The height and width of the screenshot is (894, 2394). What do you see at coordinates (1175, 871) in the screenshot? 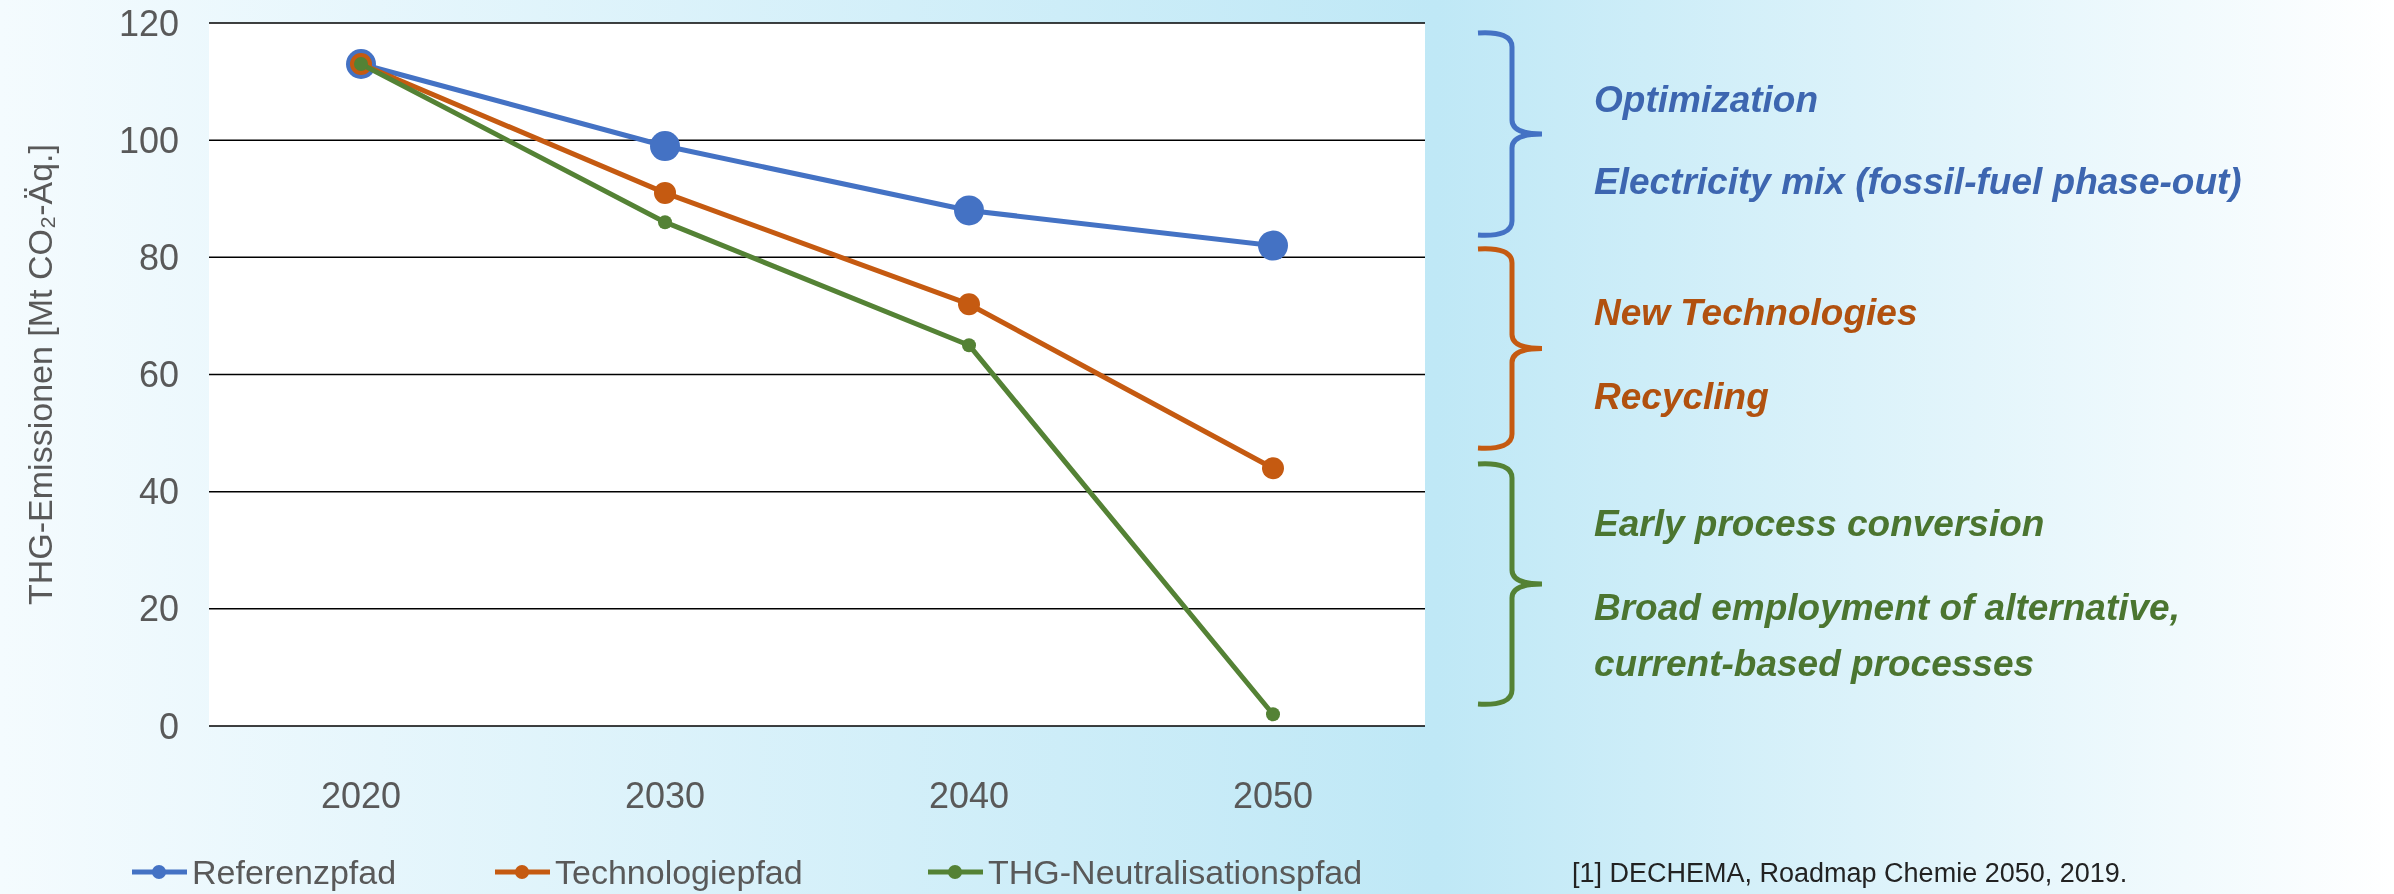
I see `legend-label: THG-Neutralisationspfad` at bounding box center [1175, 871].